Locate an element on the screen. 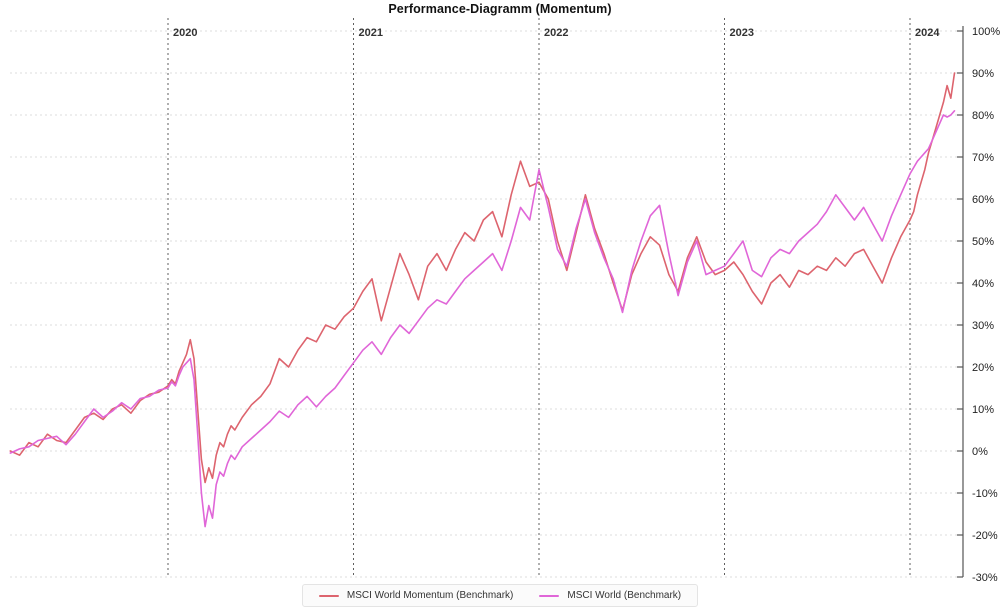  year-label: 2022 is located at coordinates (556, 33).